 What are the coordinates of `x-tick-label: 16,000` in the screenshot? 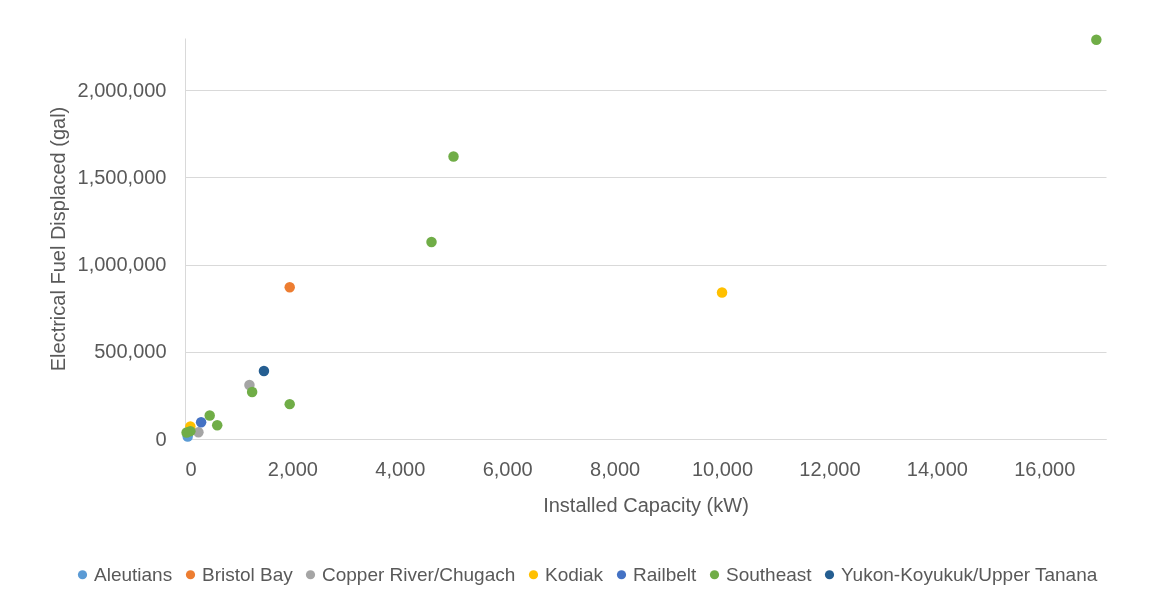 It's located at (1045, 468).